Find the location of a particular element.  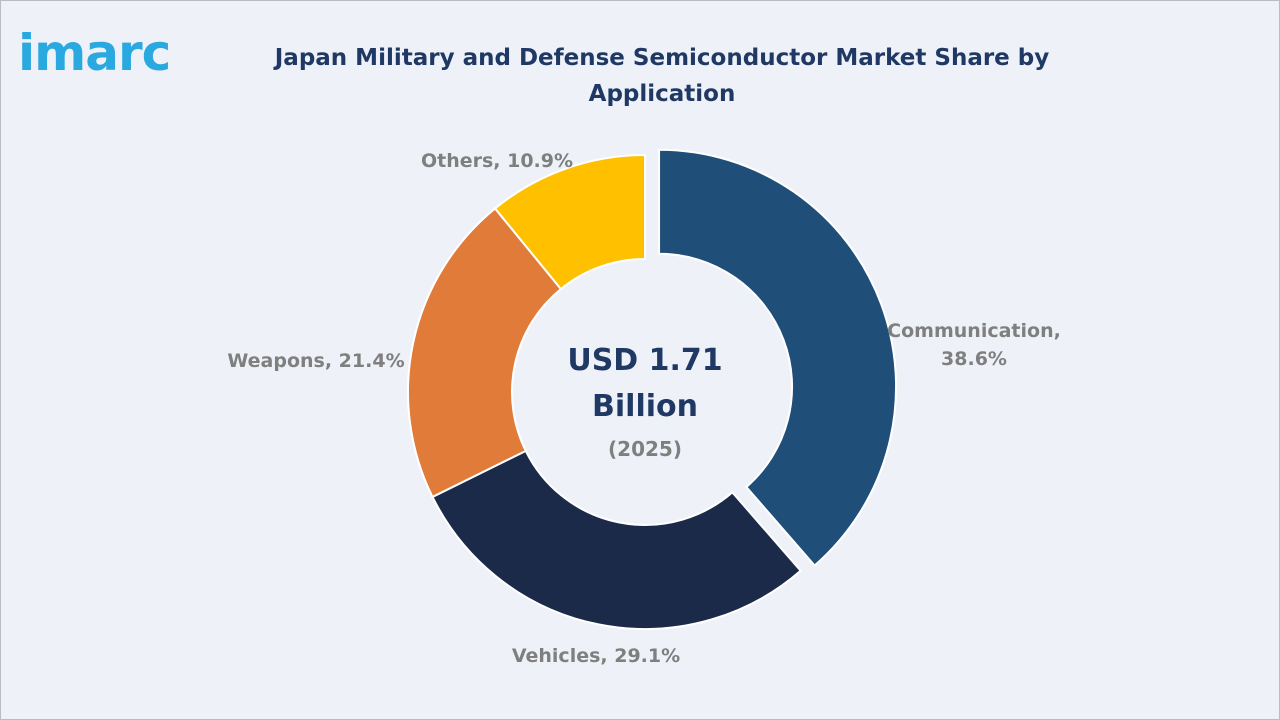

label-weapons: Weapons, 21.4% is located at coordinates (315, 361).